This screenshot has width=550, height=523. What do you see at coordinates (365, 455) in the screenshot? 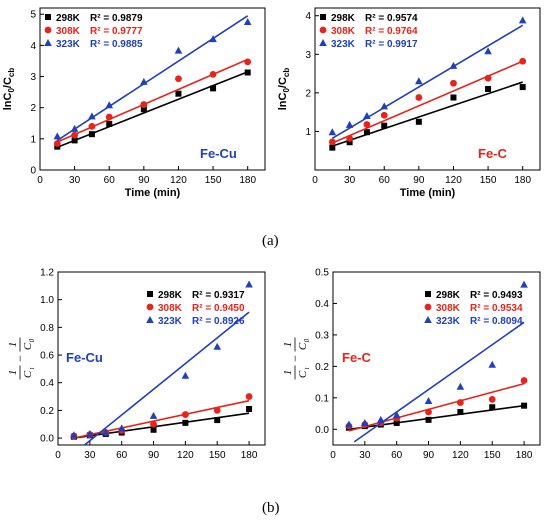
I see `x-tick-label: 30` at bounding box center [365, 455].